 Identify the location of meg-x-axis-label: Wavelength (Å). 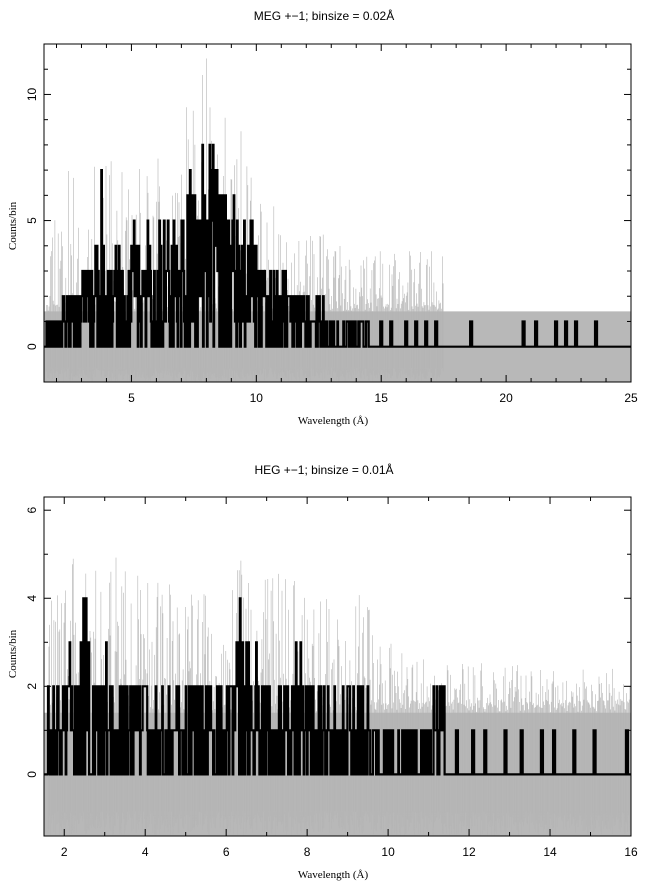
(333, 421).